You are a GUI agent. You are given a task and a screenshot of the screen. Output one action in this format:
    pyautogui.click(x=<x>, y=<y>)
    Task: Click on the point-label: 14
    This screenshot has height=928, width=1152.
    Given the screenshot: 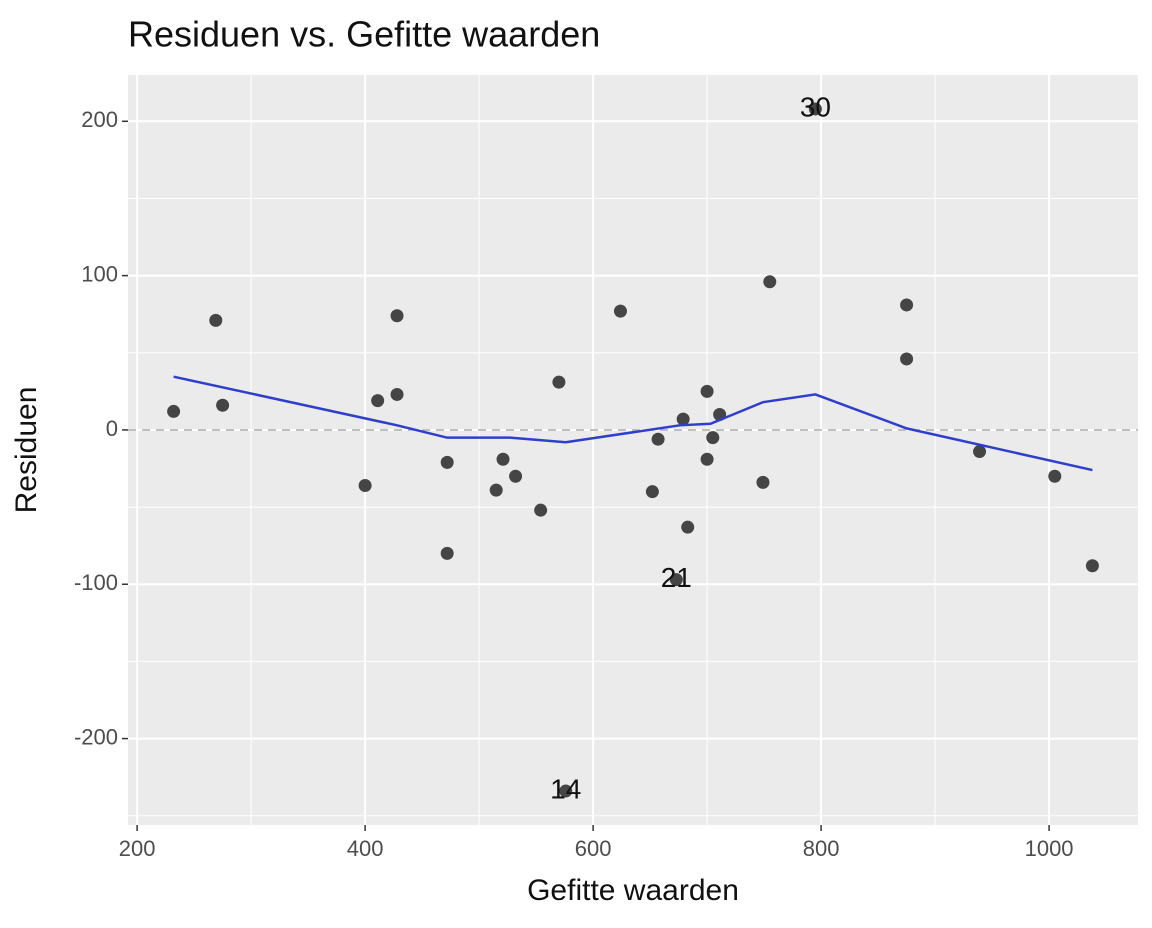 What is the action you would take?
    pyautogui.click(x=565, y=788)
    